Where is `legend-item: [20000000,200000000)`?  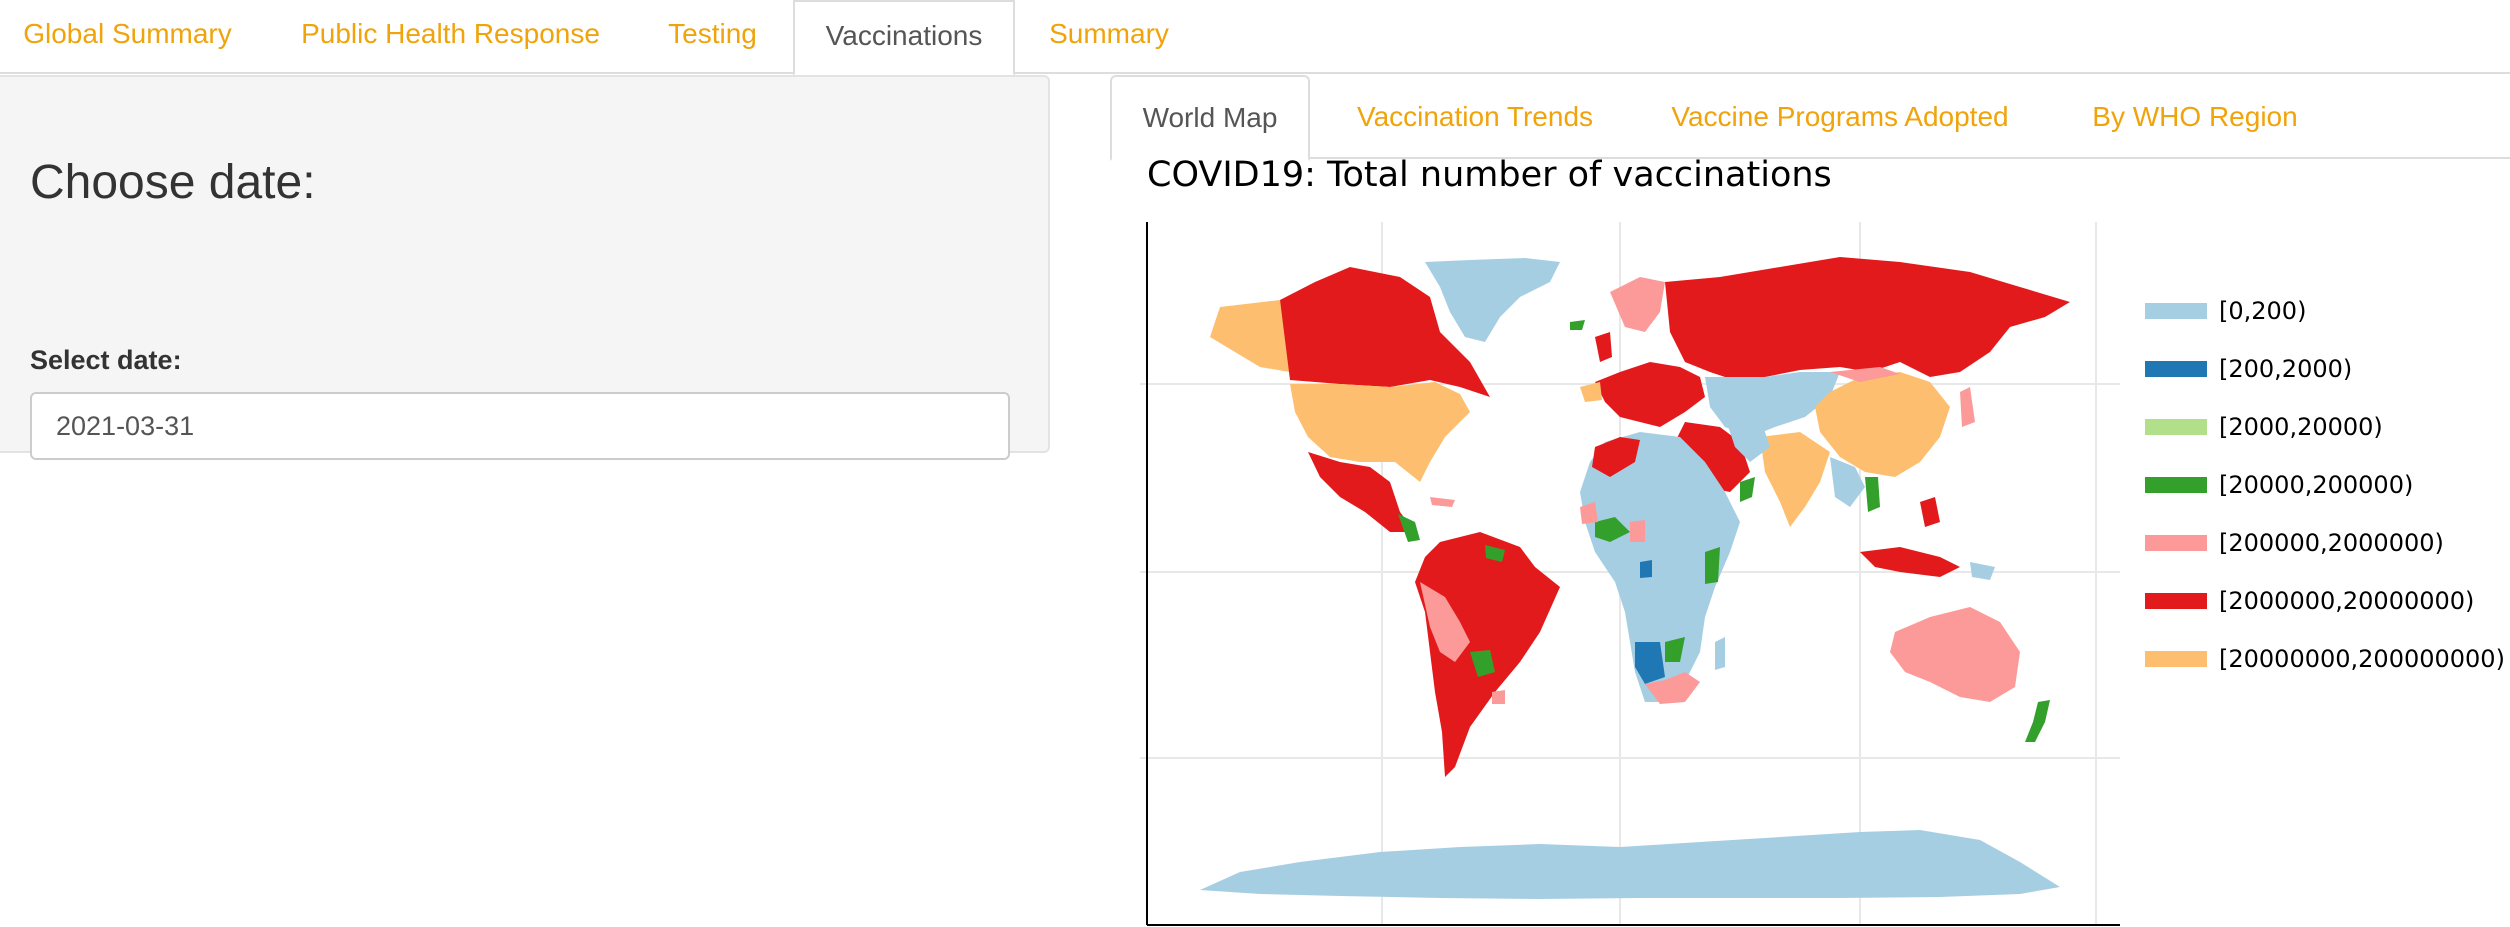
legend-item: [20000000,200000000) is located at coordinates (2325, 659).